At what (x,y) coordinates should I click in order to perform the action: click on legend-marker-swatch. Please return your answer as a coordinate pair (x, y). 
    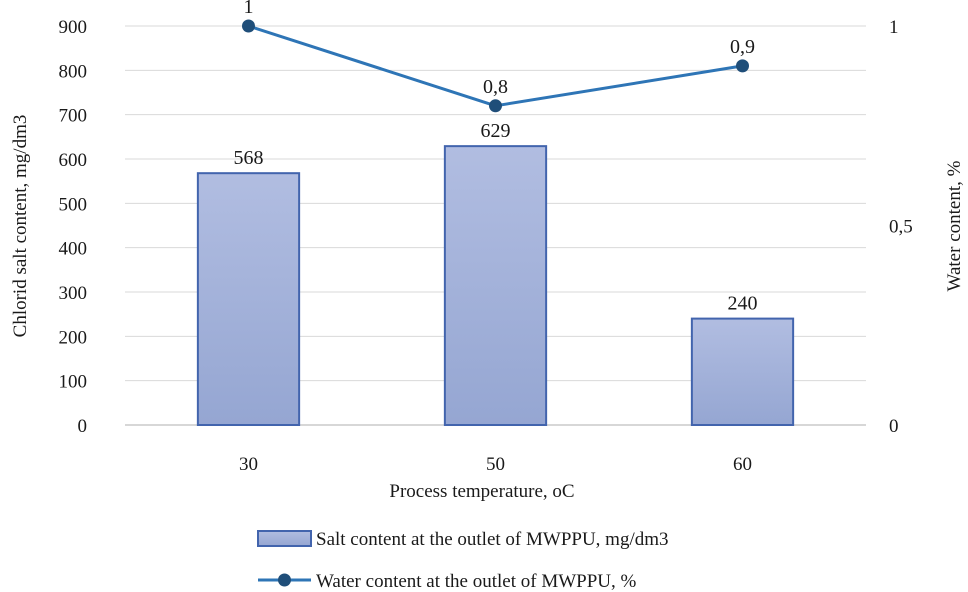
    Looking at the image, I should click on (284, 580).